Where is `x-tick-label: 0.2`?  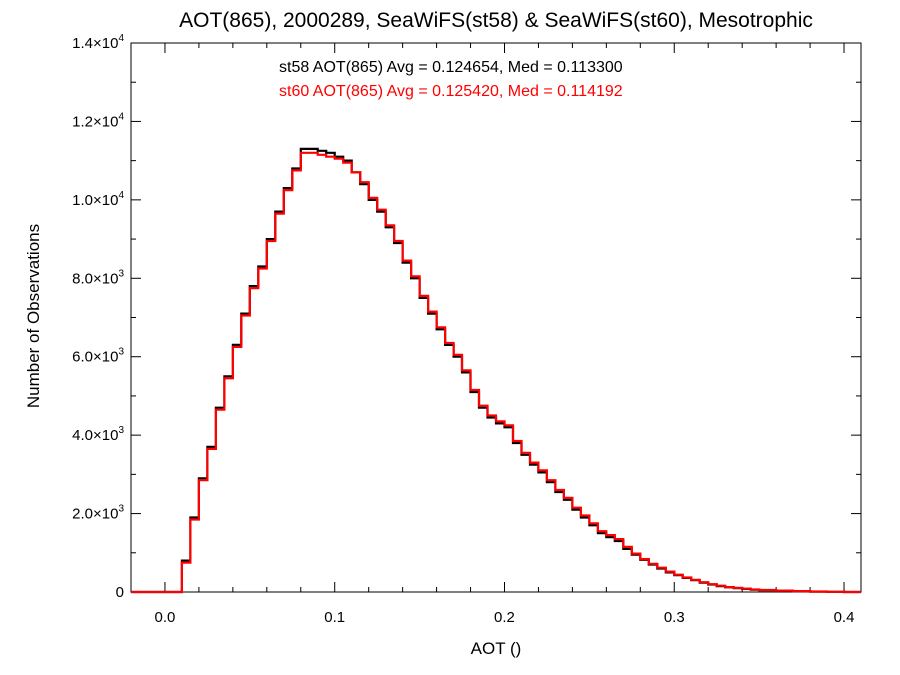
x-tick-label: 0.2 is located at coordinates (504, 617).